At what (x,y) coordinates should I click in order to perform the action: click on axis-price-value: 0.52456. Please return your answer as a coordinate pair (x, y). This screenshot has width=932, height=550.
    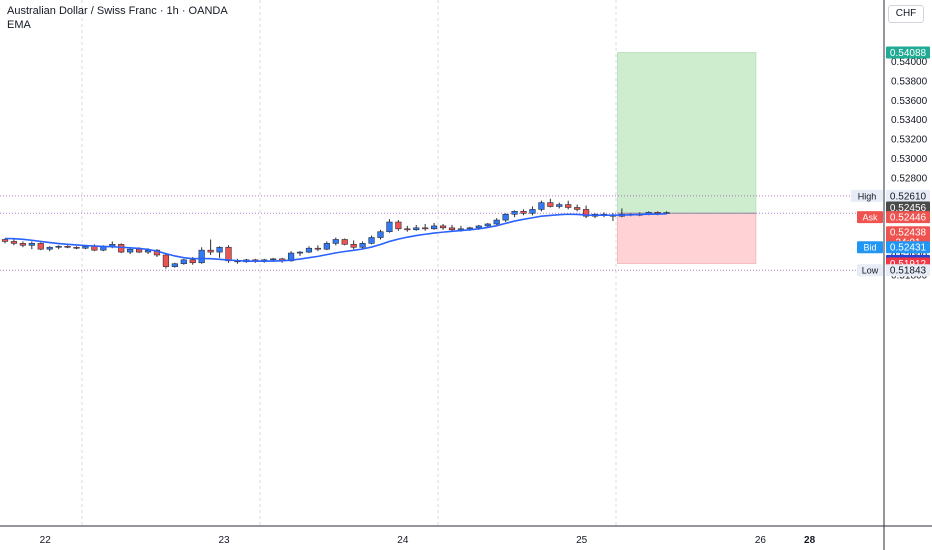
    Looking at the image, I should click on (908, 208).